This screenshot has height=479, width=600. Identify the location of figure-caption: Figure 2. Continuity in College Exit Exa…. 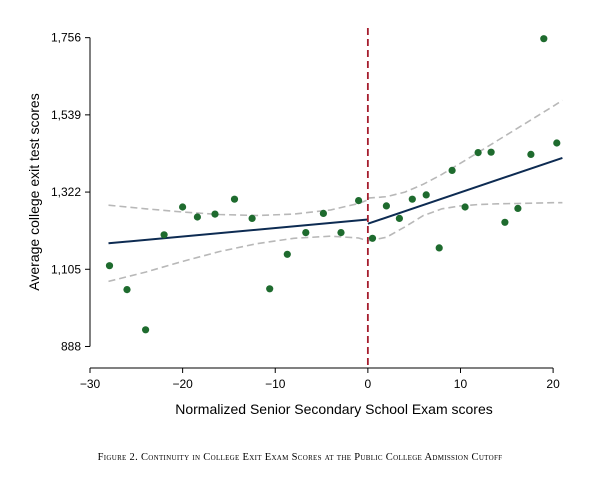
(300, 457).